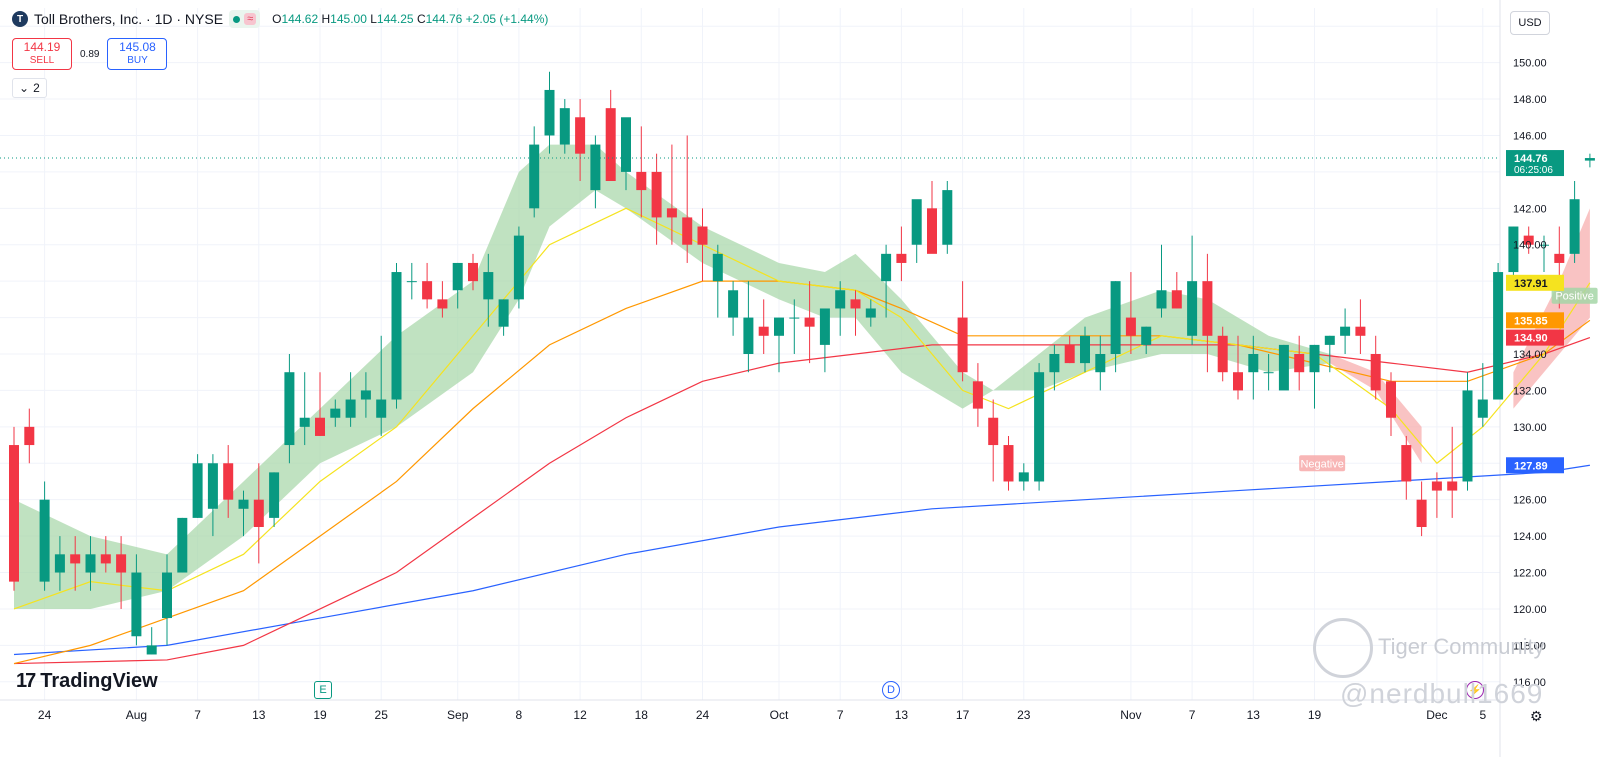 Image resolution: width=1617 pixels, height=757 pixels. Describe the element at coordinates (42, 54) in the screenshot. I see `sell-button: 144.19 SELL` at that location.